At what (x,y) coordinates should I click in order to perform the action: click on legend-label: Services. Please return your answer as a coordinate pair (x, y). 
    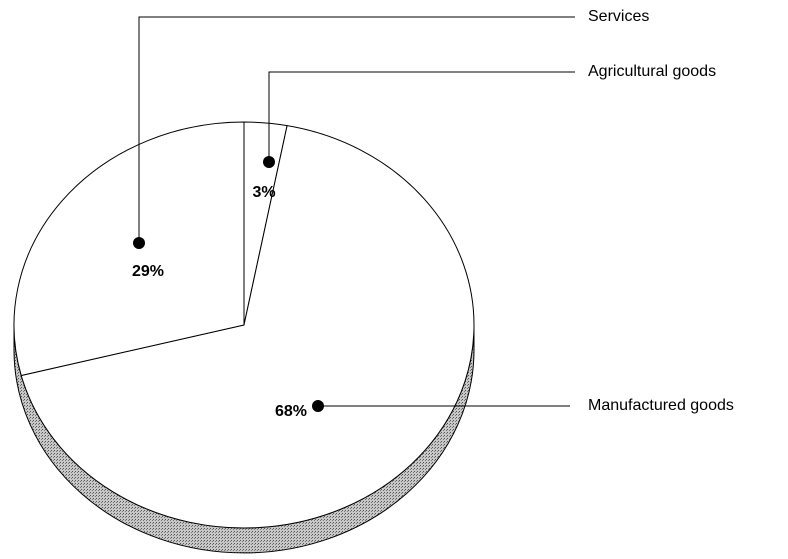
    Looking at the image, I should click on (618, 16).